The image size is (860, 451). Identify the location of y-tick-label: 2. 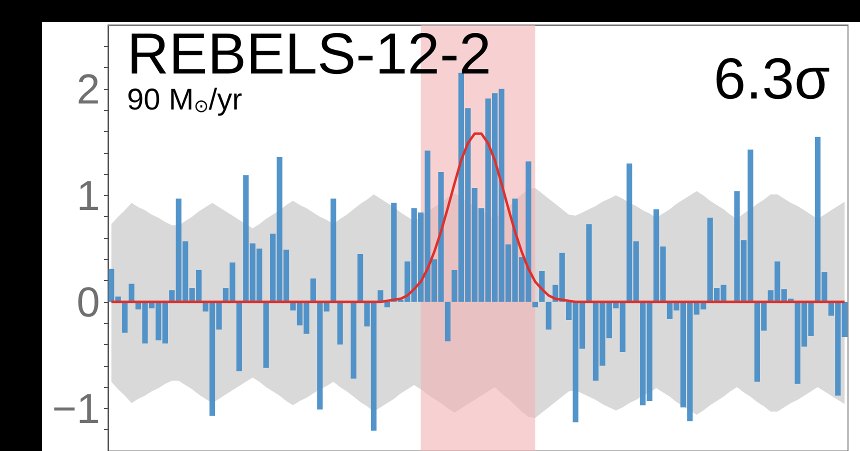
(88, 88).